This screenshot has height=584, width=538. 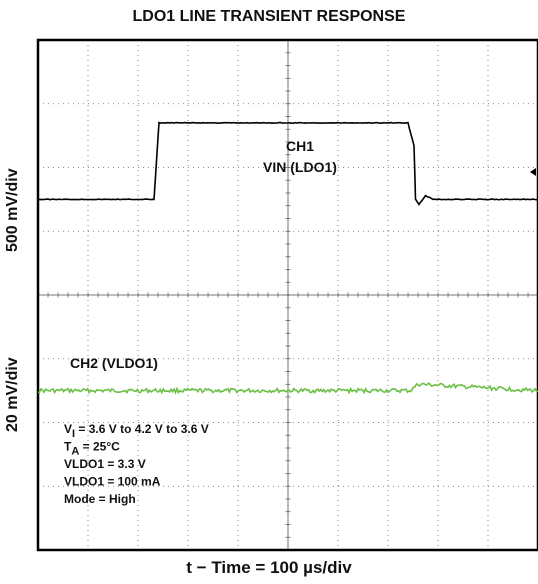 I want to click on ch1-name: CH1, so click(x=300, y=146).